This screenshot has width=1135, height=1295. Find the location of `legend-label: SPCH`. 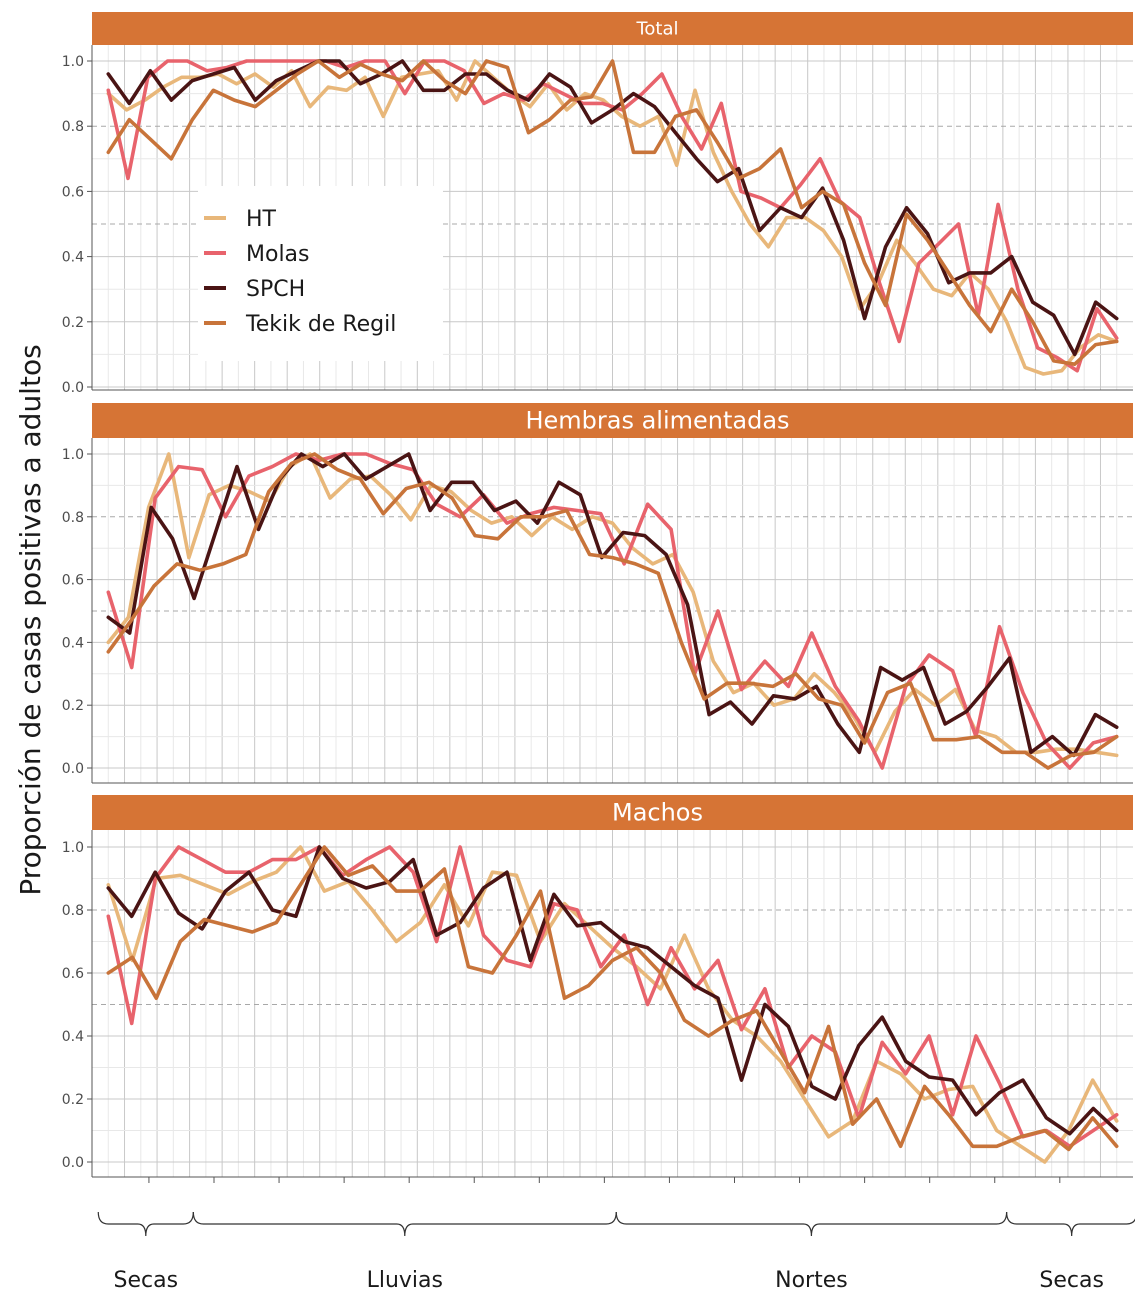

legend-label: SPCH is located at coordinates (275, 289).